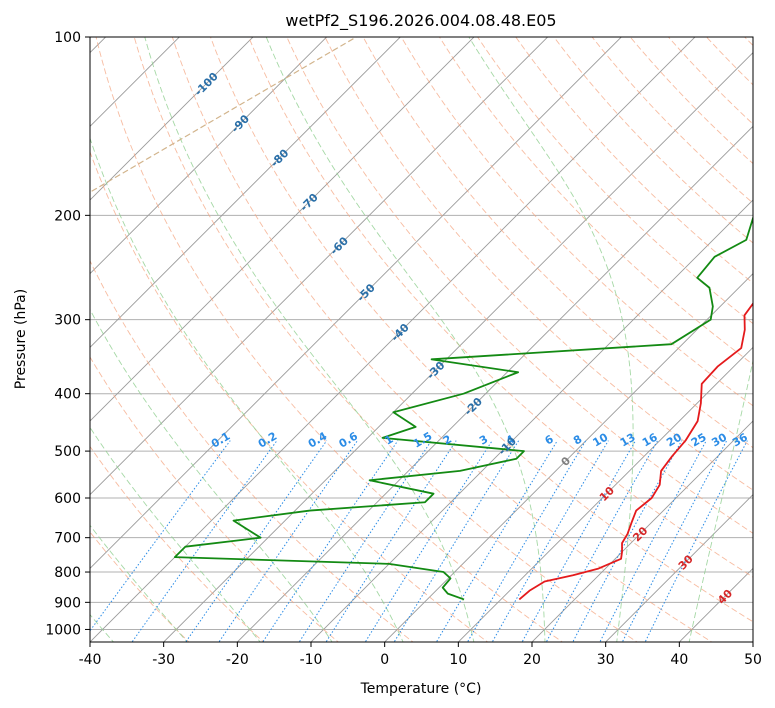 The height and width of the screenshot is (708, 775). Describe the element at coordinates (63, 630) in the screenshot. I see `y-tick-label: 1000` at that location.